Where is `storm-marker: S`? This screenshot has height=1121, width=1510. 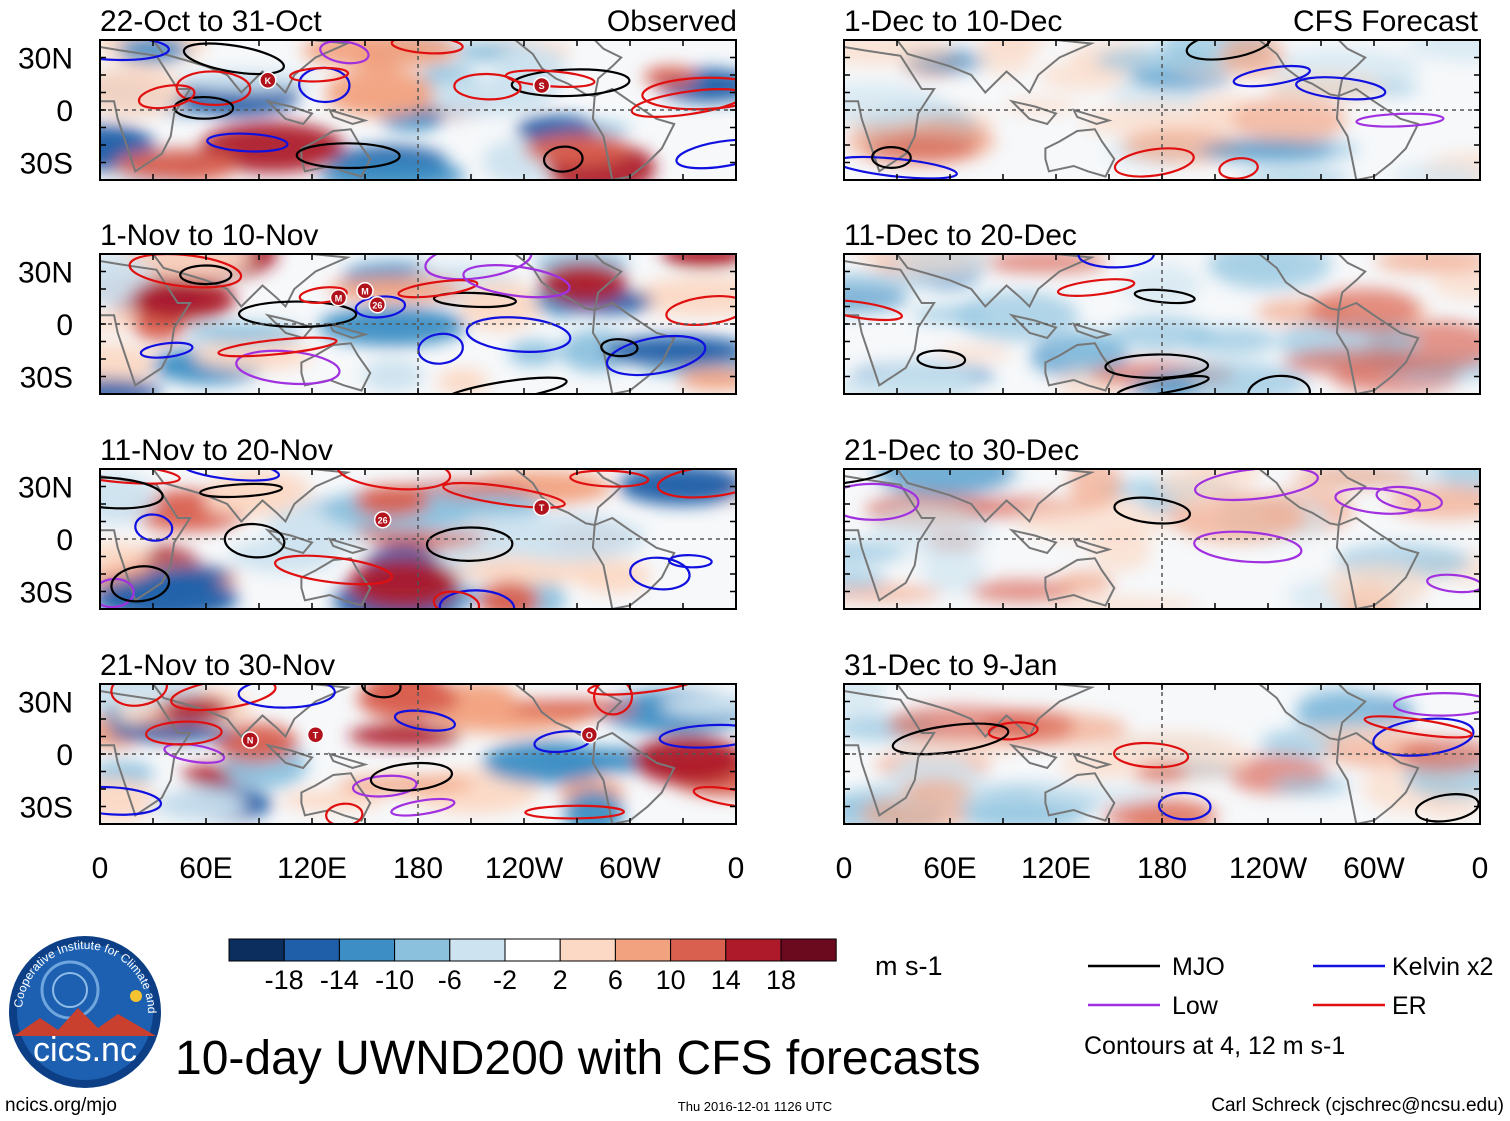 storm-marker: S is located at coordinates (541, 85).